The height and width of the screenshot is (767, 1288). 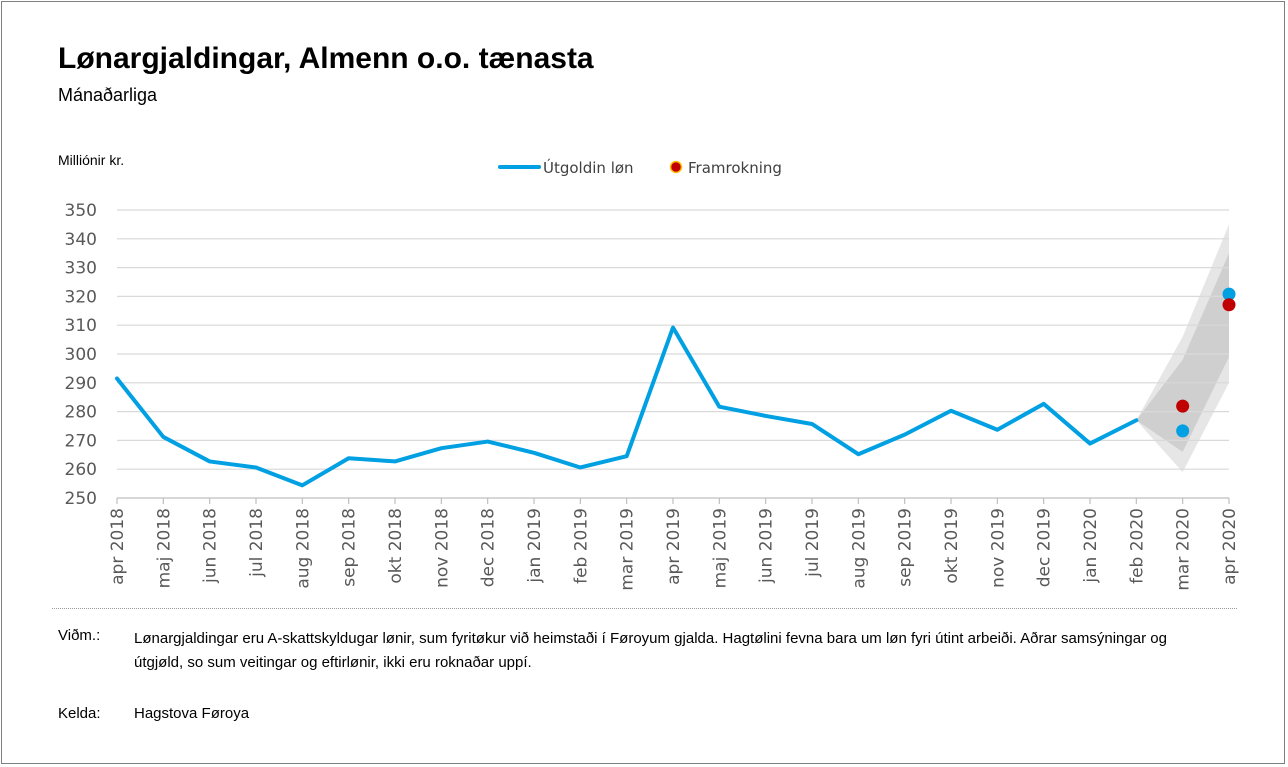 I want to click on y-tick-label: 300, so click(x=81, y=355).